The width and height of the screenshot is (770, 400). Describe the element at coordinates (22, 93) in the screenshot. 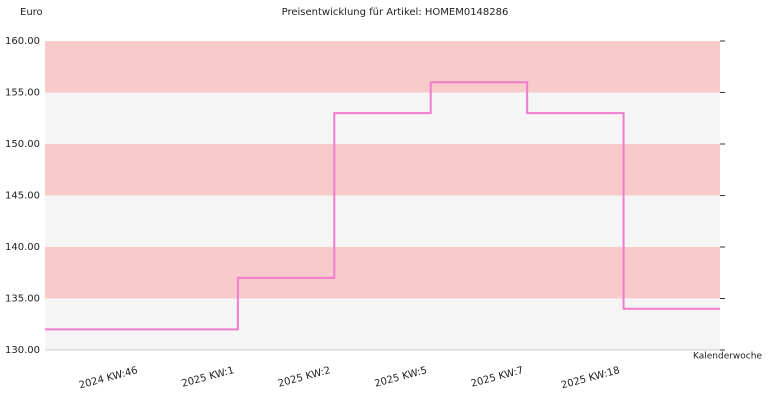

I see `y-tick-label: 155.00` at that location.